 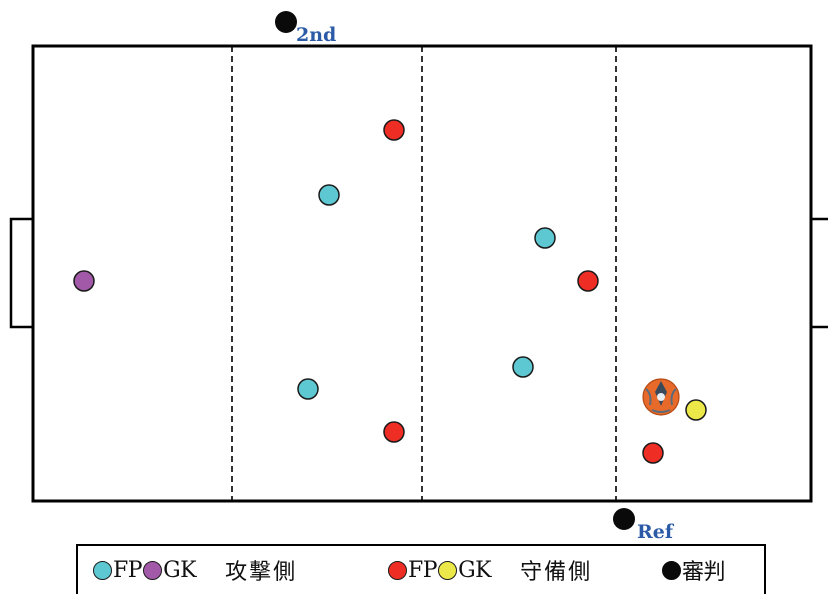 I want to click on legend-defense: FP GK 守備側, so click(x=490, y=570).